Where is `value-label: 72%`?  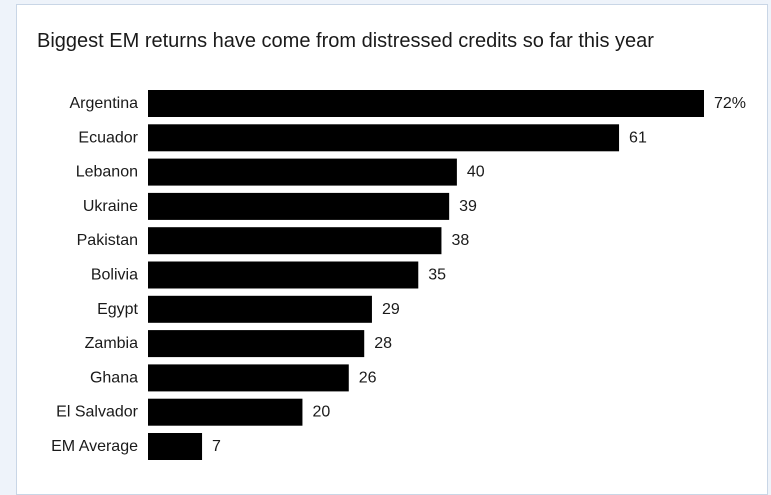
value-label: 72% is located at coordinates (730, 103).